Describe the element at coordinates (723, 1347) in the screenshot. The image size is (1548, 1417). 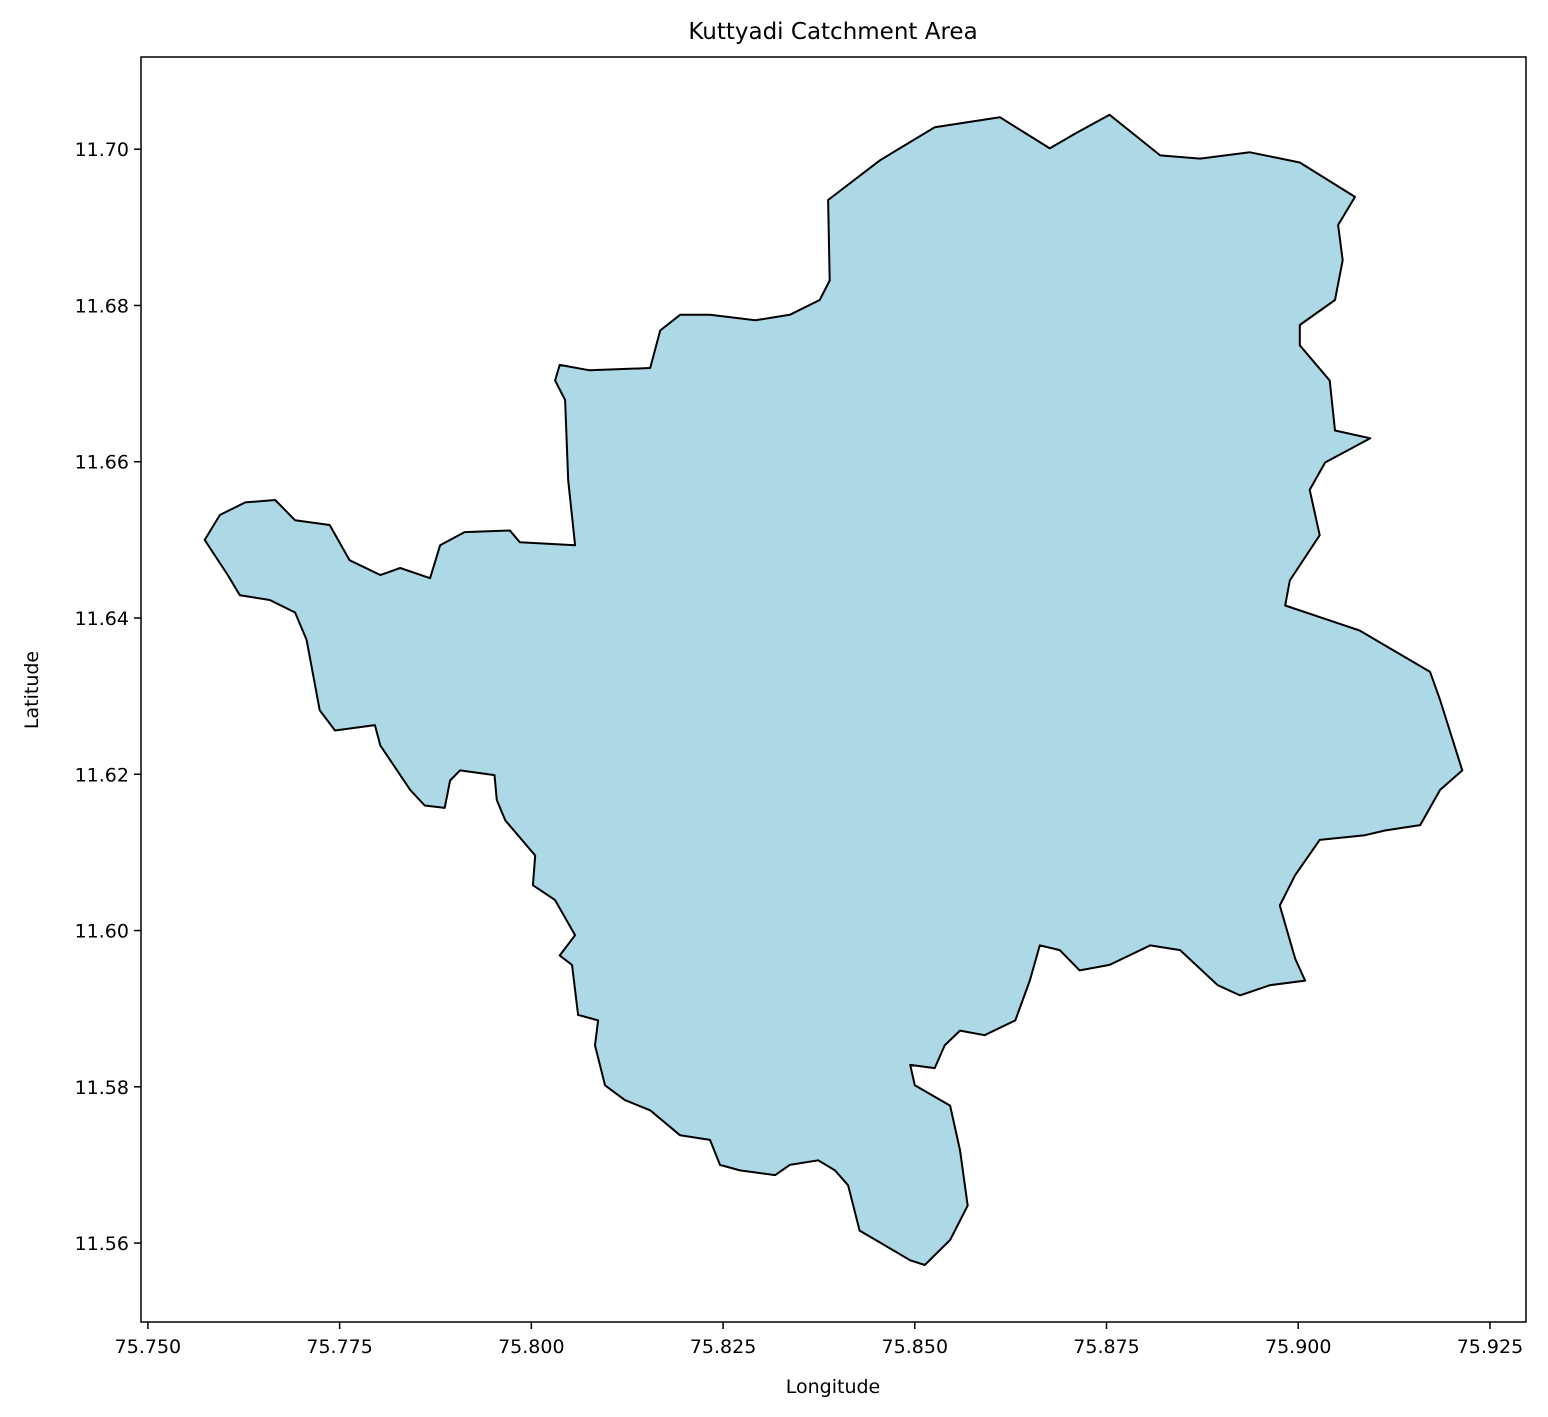
I see `x-tick-label: 75.825` at that location.